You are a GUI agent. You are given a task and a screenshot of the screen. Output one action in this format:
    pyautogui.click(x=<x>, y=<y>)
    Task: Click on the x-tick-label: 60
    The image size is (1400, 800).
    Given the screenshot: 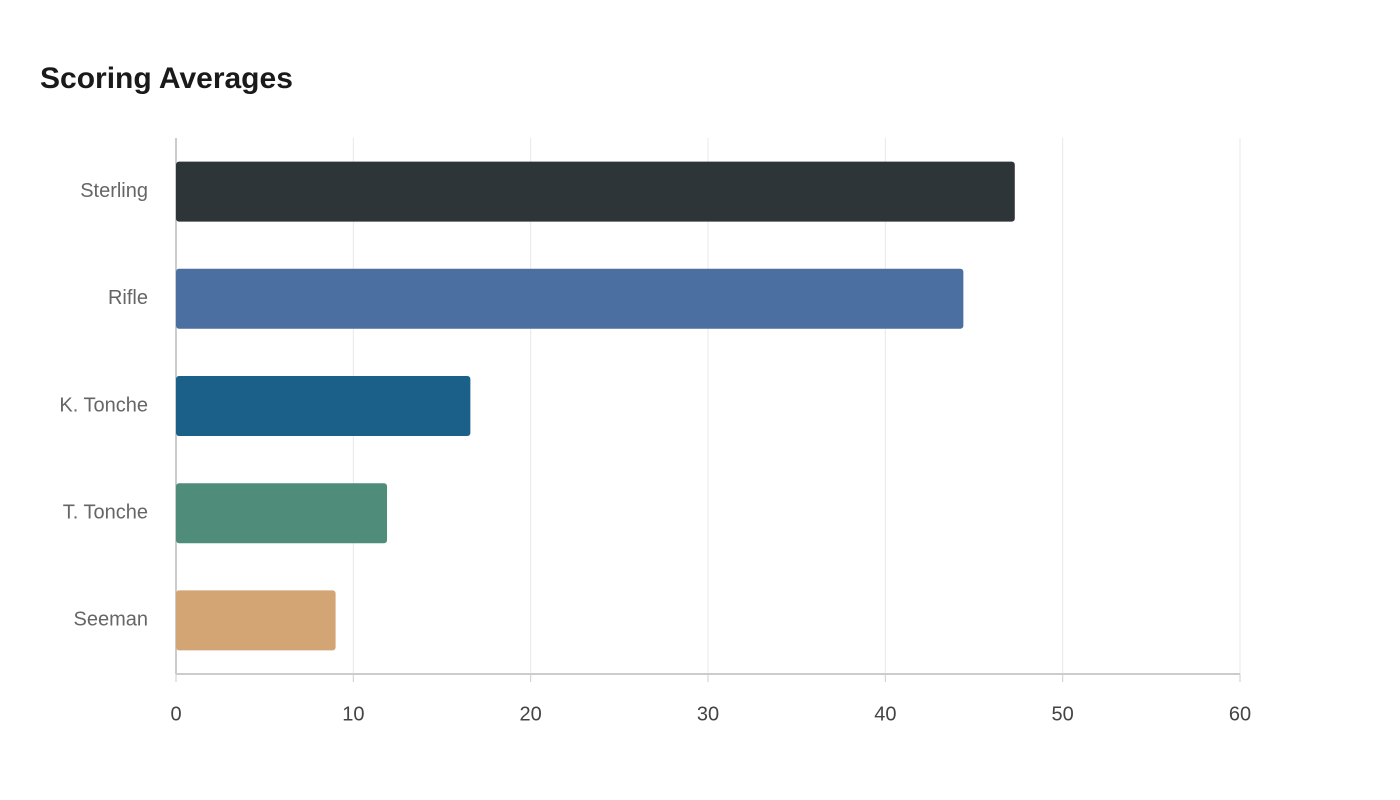 What is the action you would take?
    pyautogui.click(x=1240, y=714)
    